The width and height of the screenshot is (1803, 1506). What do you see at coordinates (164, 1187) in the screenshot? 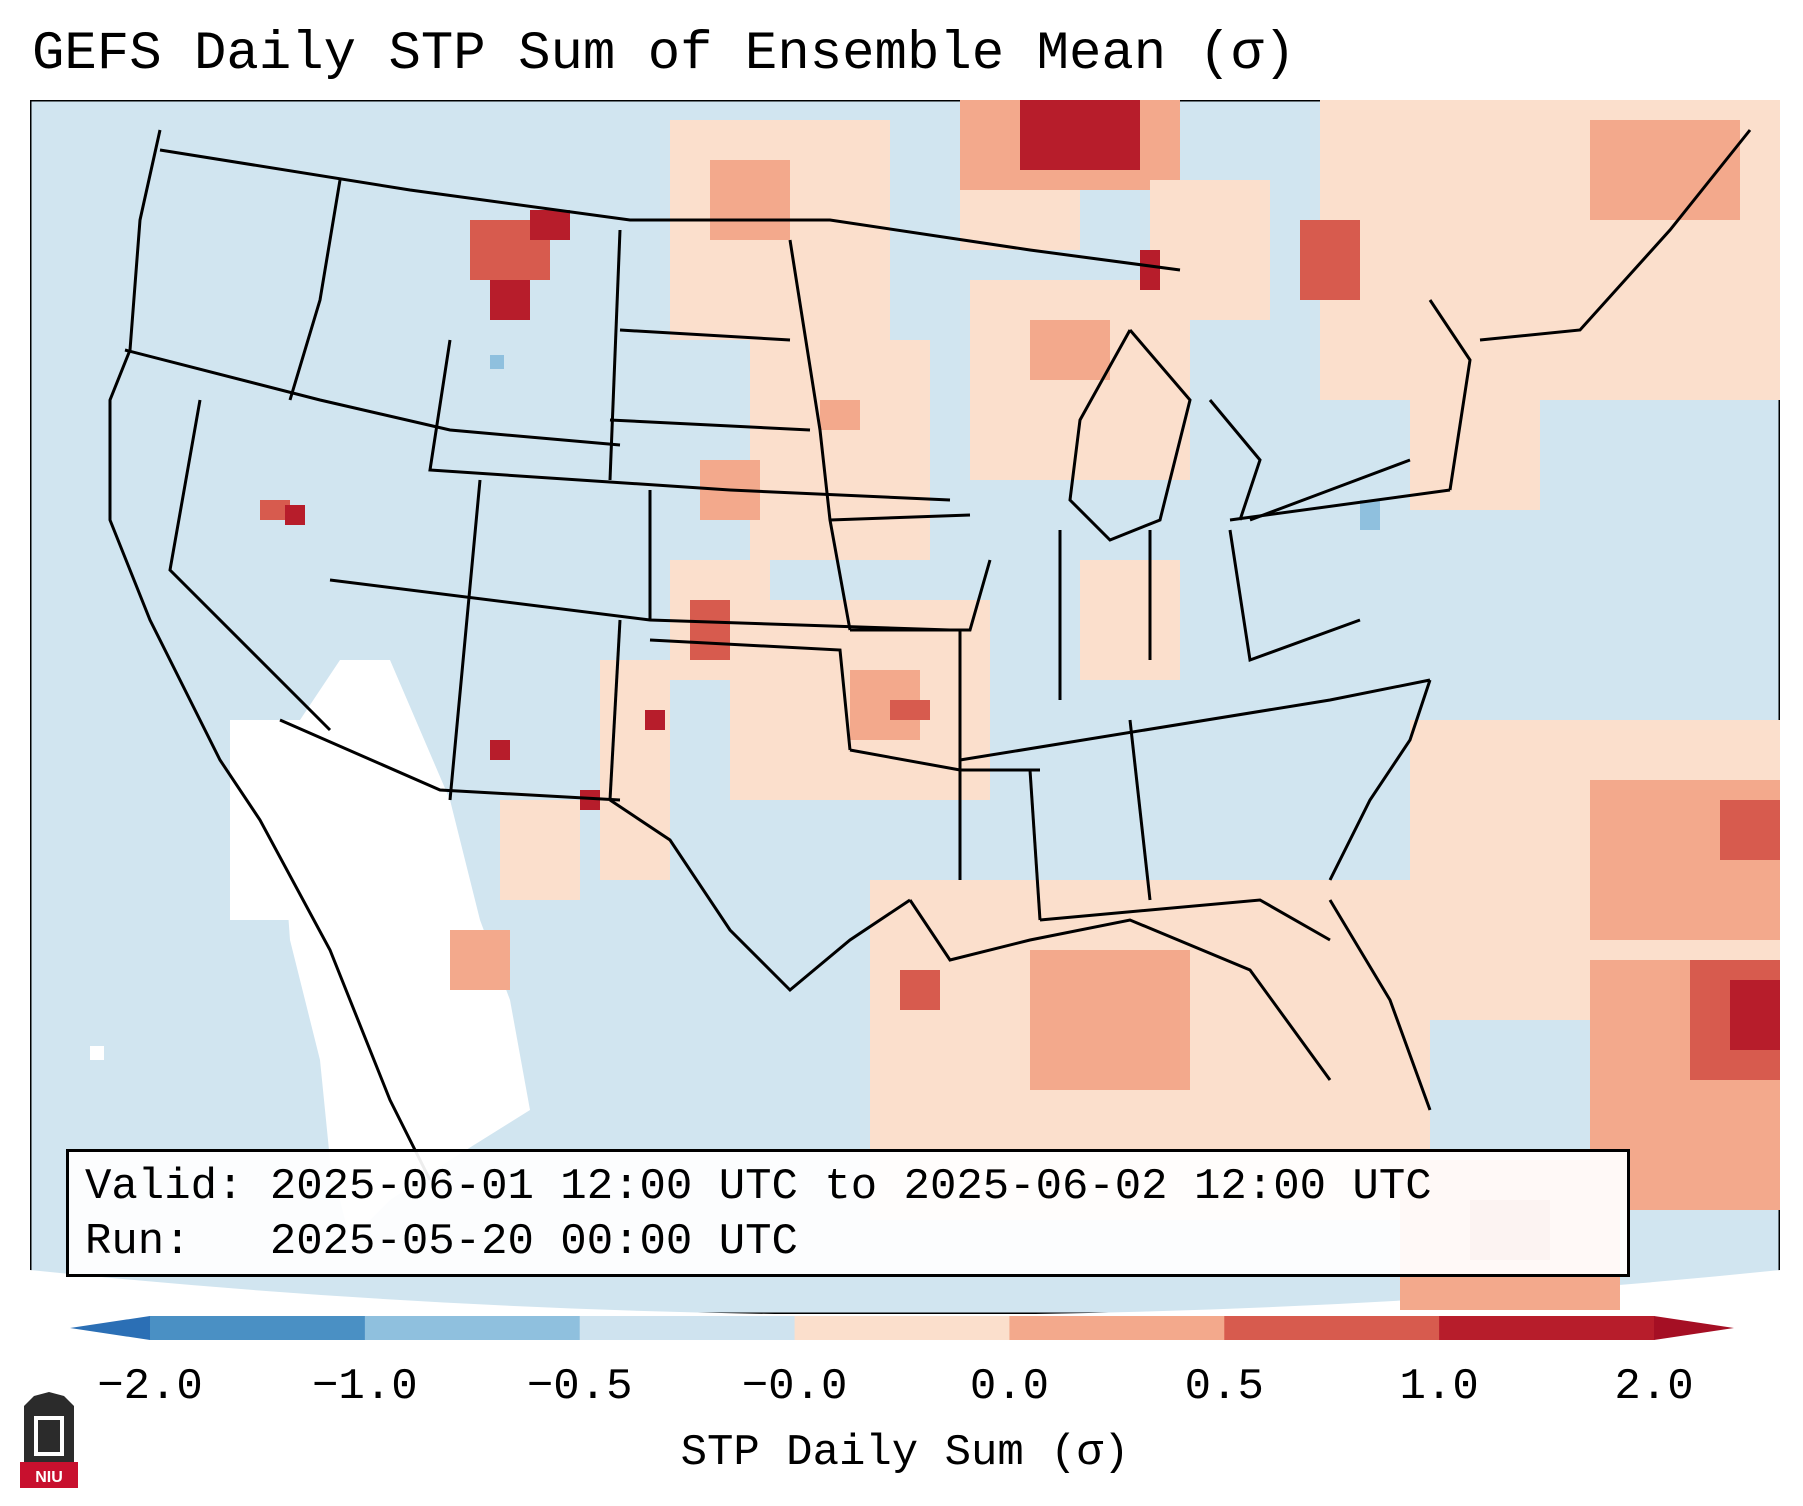
I see `valid-label: Valid:` at bounding box center [164, 1187].